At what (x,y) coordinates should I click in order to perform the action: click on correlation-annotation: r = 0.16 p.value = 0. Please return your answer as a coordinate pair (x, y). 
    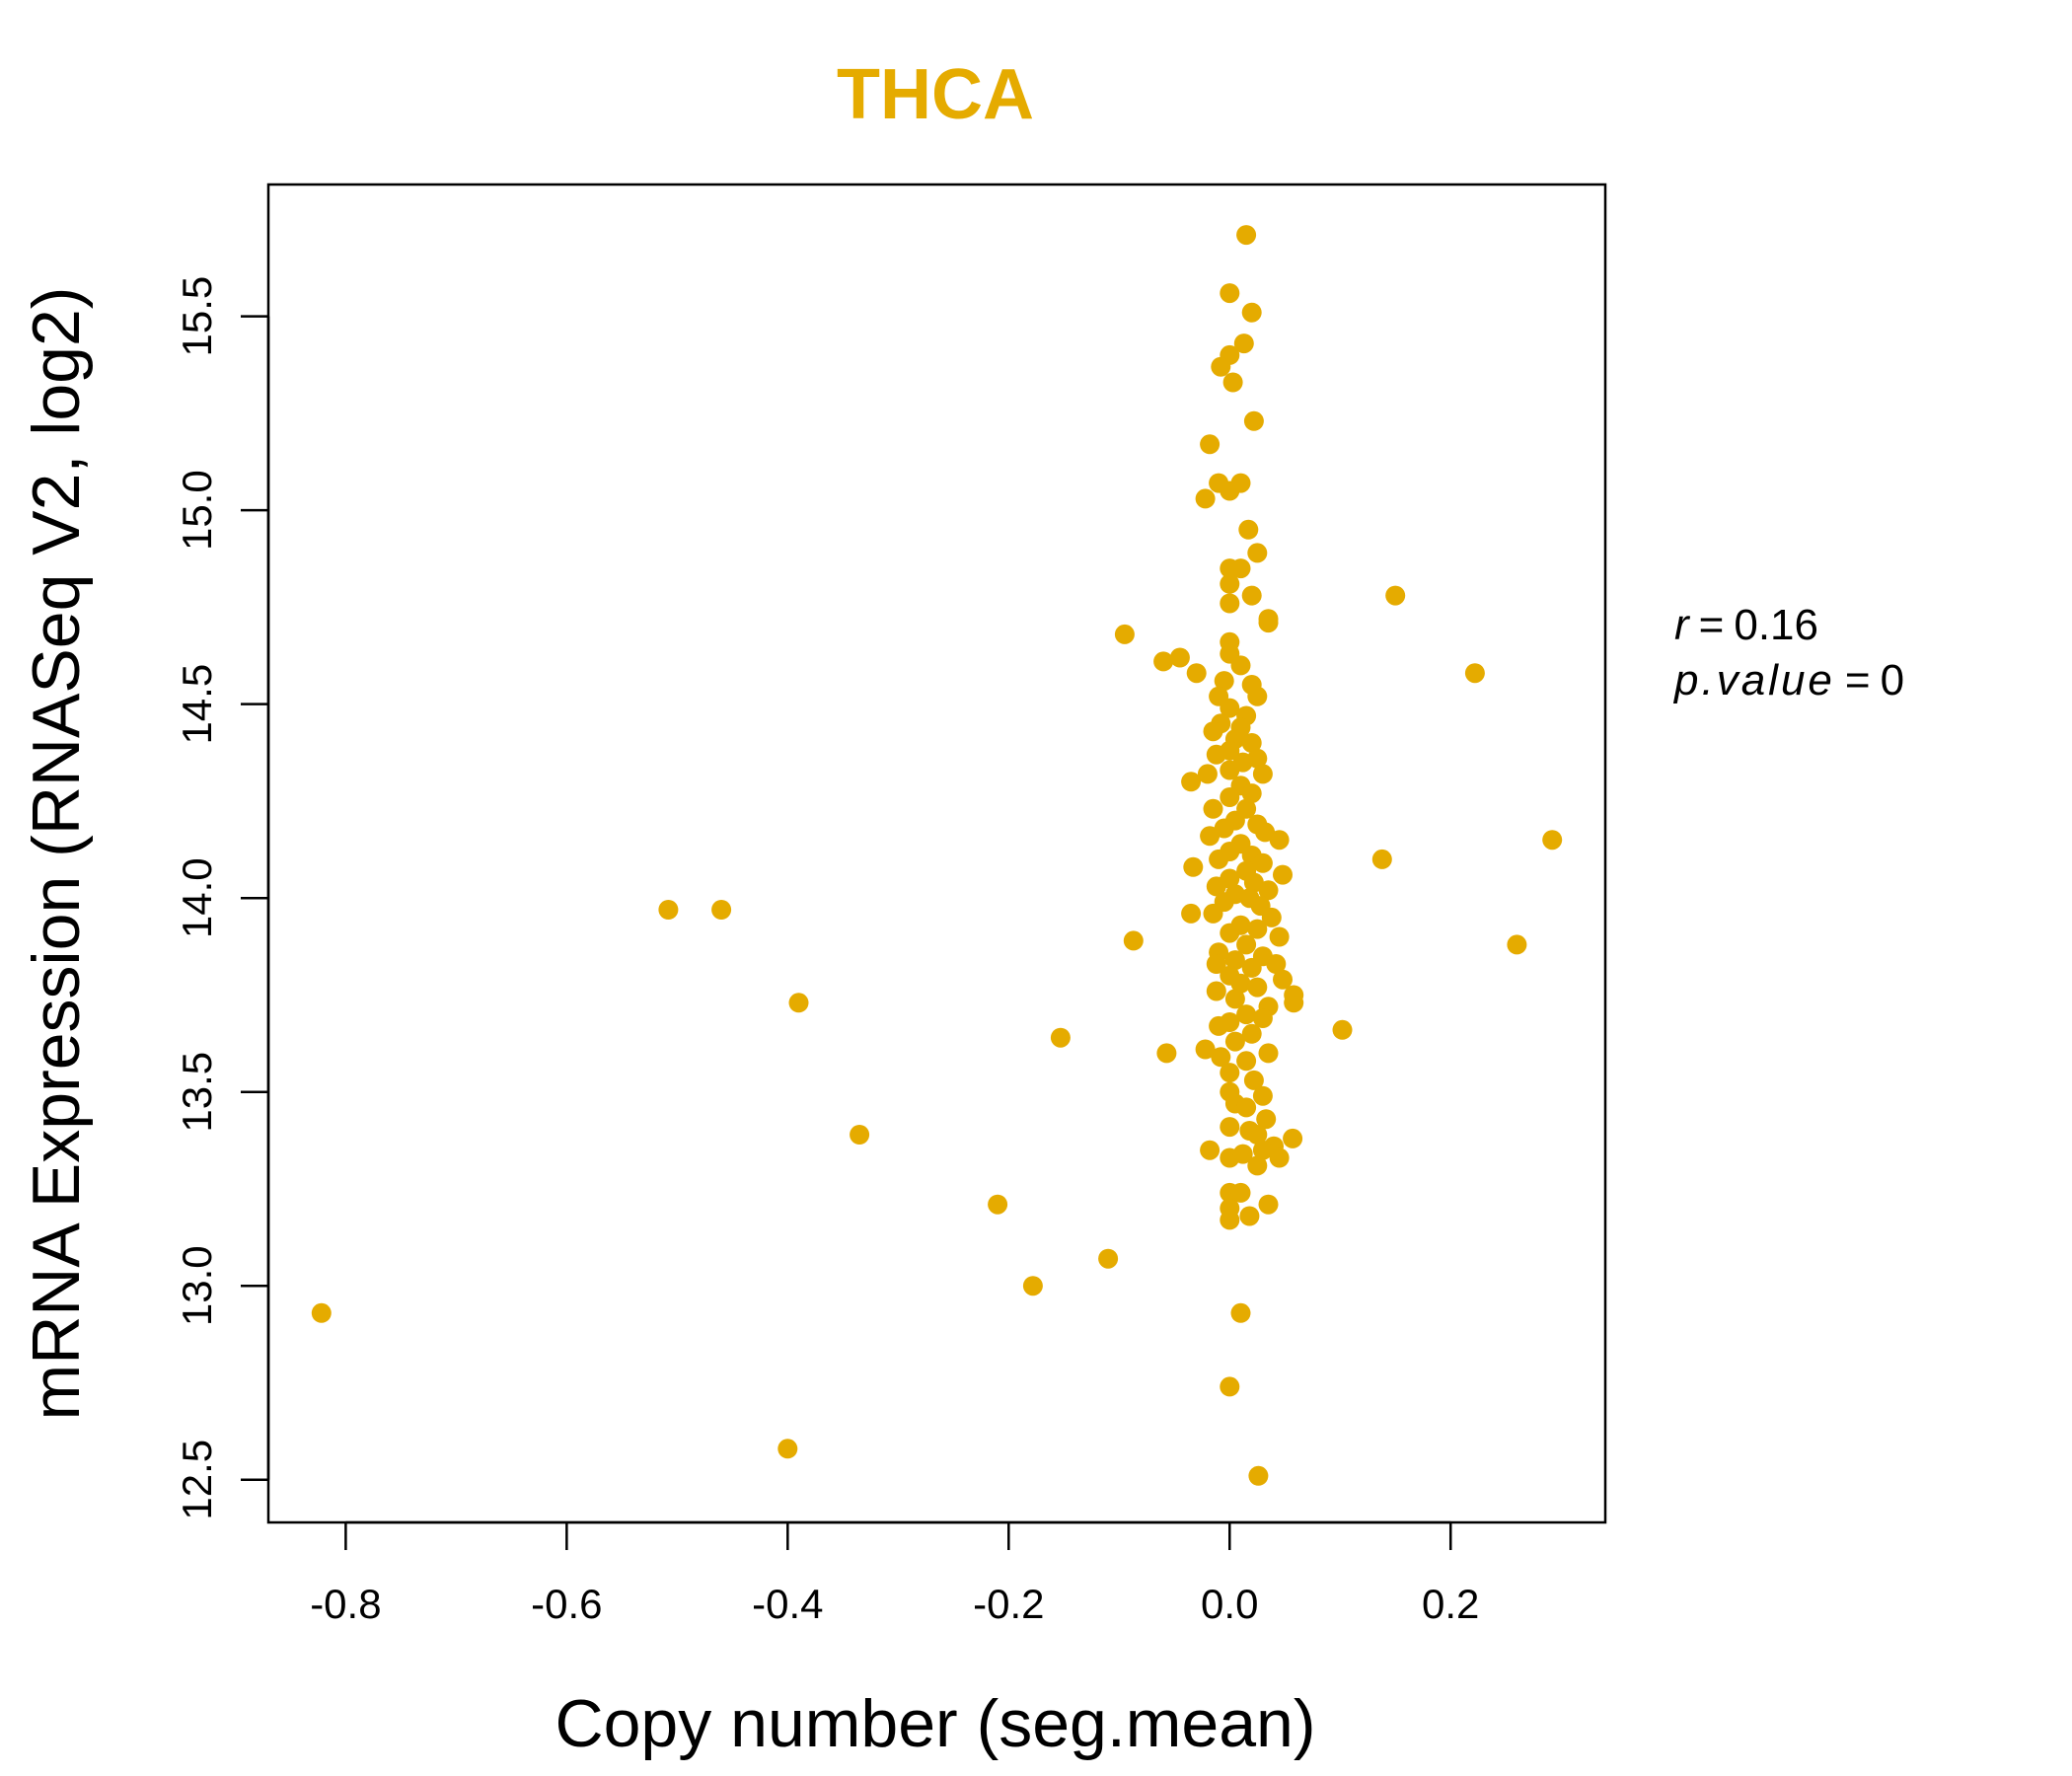
    Looking at the image, I should click on (1788, 652).